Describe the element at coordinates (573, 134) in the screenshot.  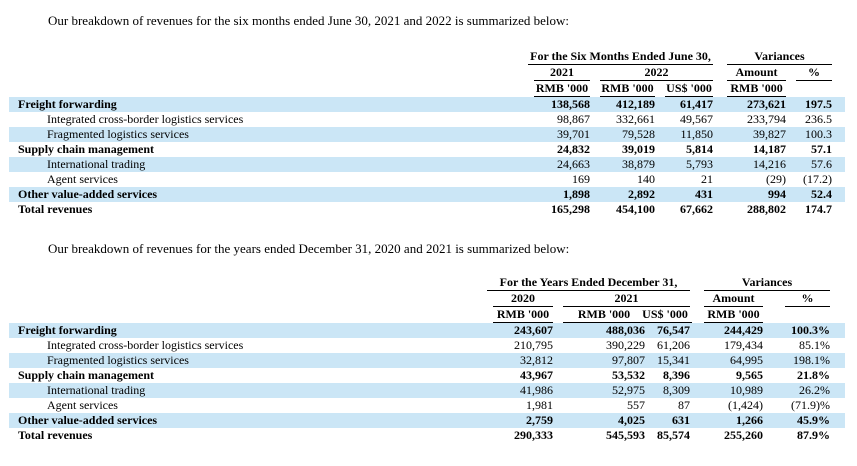
I see `row-value: 39,701` at that location.